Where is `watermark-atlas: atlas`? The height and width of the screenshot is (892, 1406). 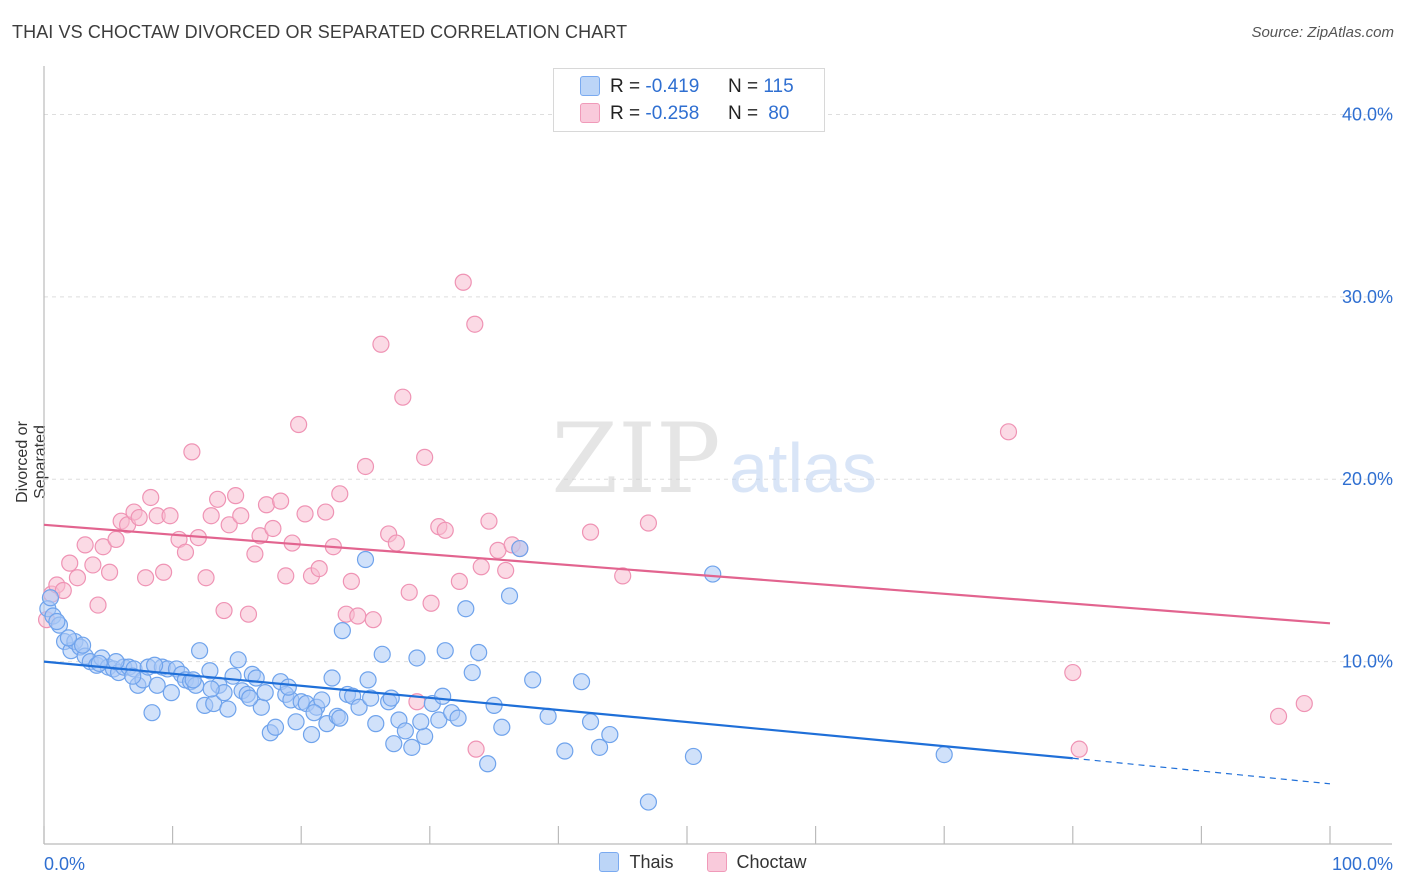 watermark-atlas: atlas is located at coordinates (803, 468).